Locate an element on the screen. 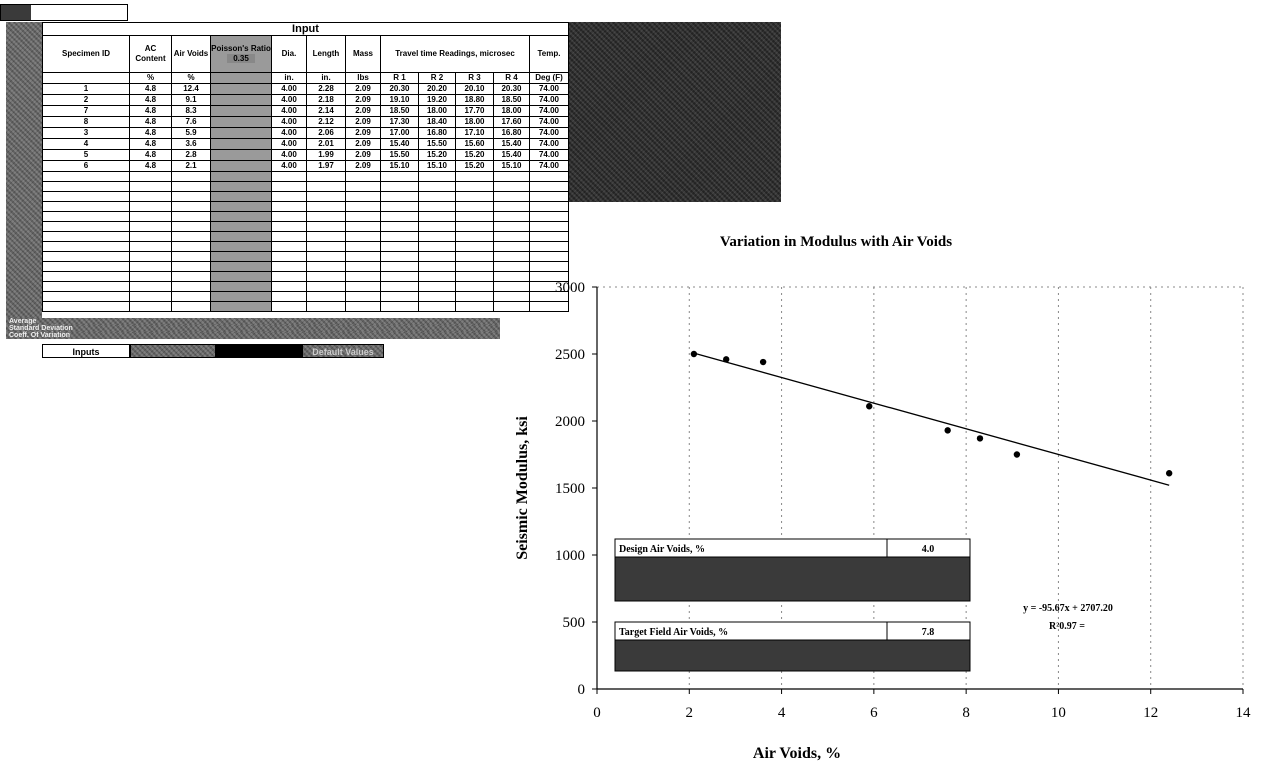 The width and height of the screenshot is (1261, 767). table-cell: 15.40 is located at coordinates (399, 144).